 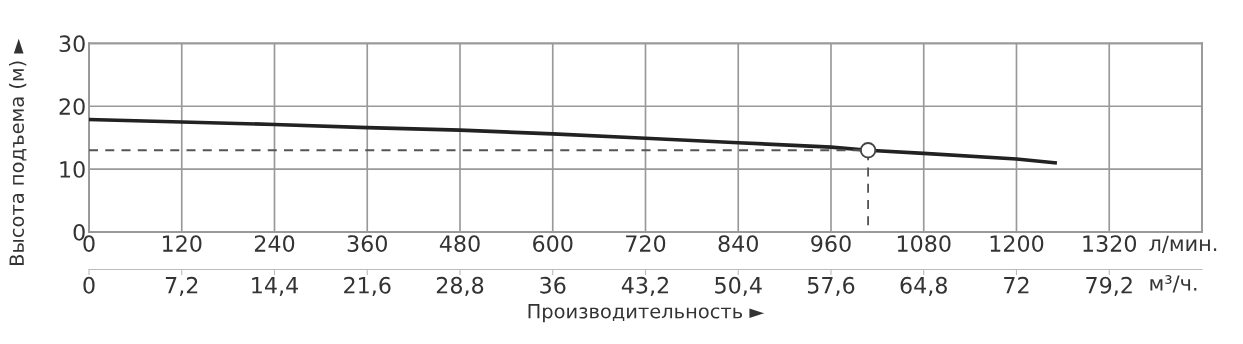 I want to click on x2-tick-label: 79,2, so click(x=1109, y=286).